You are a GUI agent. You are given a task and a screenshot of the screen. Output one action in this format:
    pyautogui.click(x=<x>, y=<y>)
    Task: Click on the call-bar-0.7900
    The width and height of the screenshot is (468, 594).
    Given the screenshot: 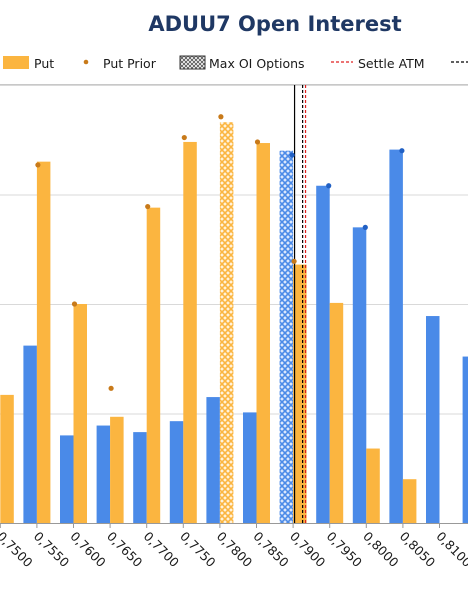 What is the action you would take?
    pyautogui.click(x=286, y=336)
    